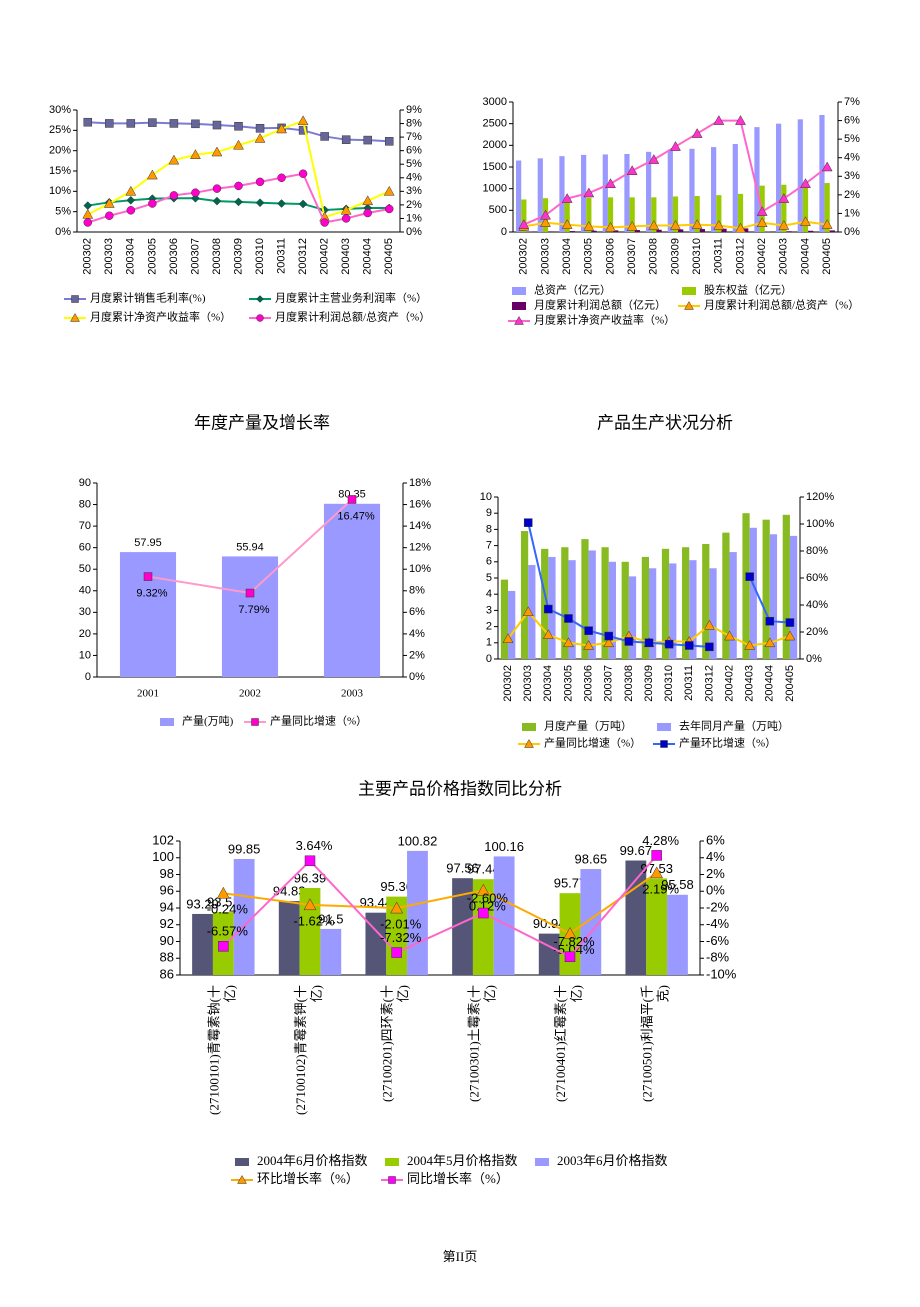 The width and height of the screenshot is (920, 1307). I want to click on legend-label: 产量(万吨), so click(208, 721).